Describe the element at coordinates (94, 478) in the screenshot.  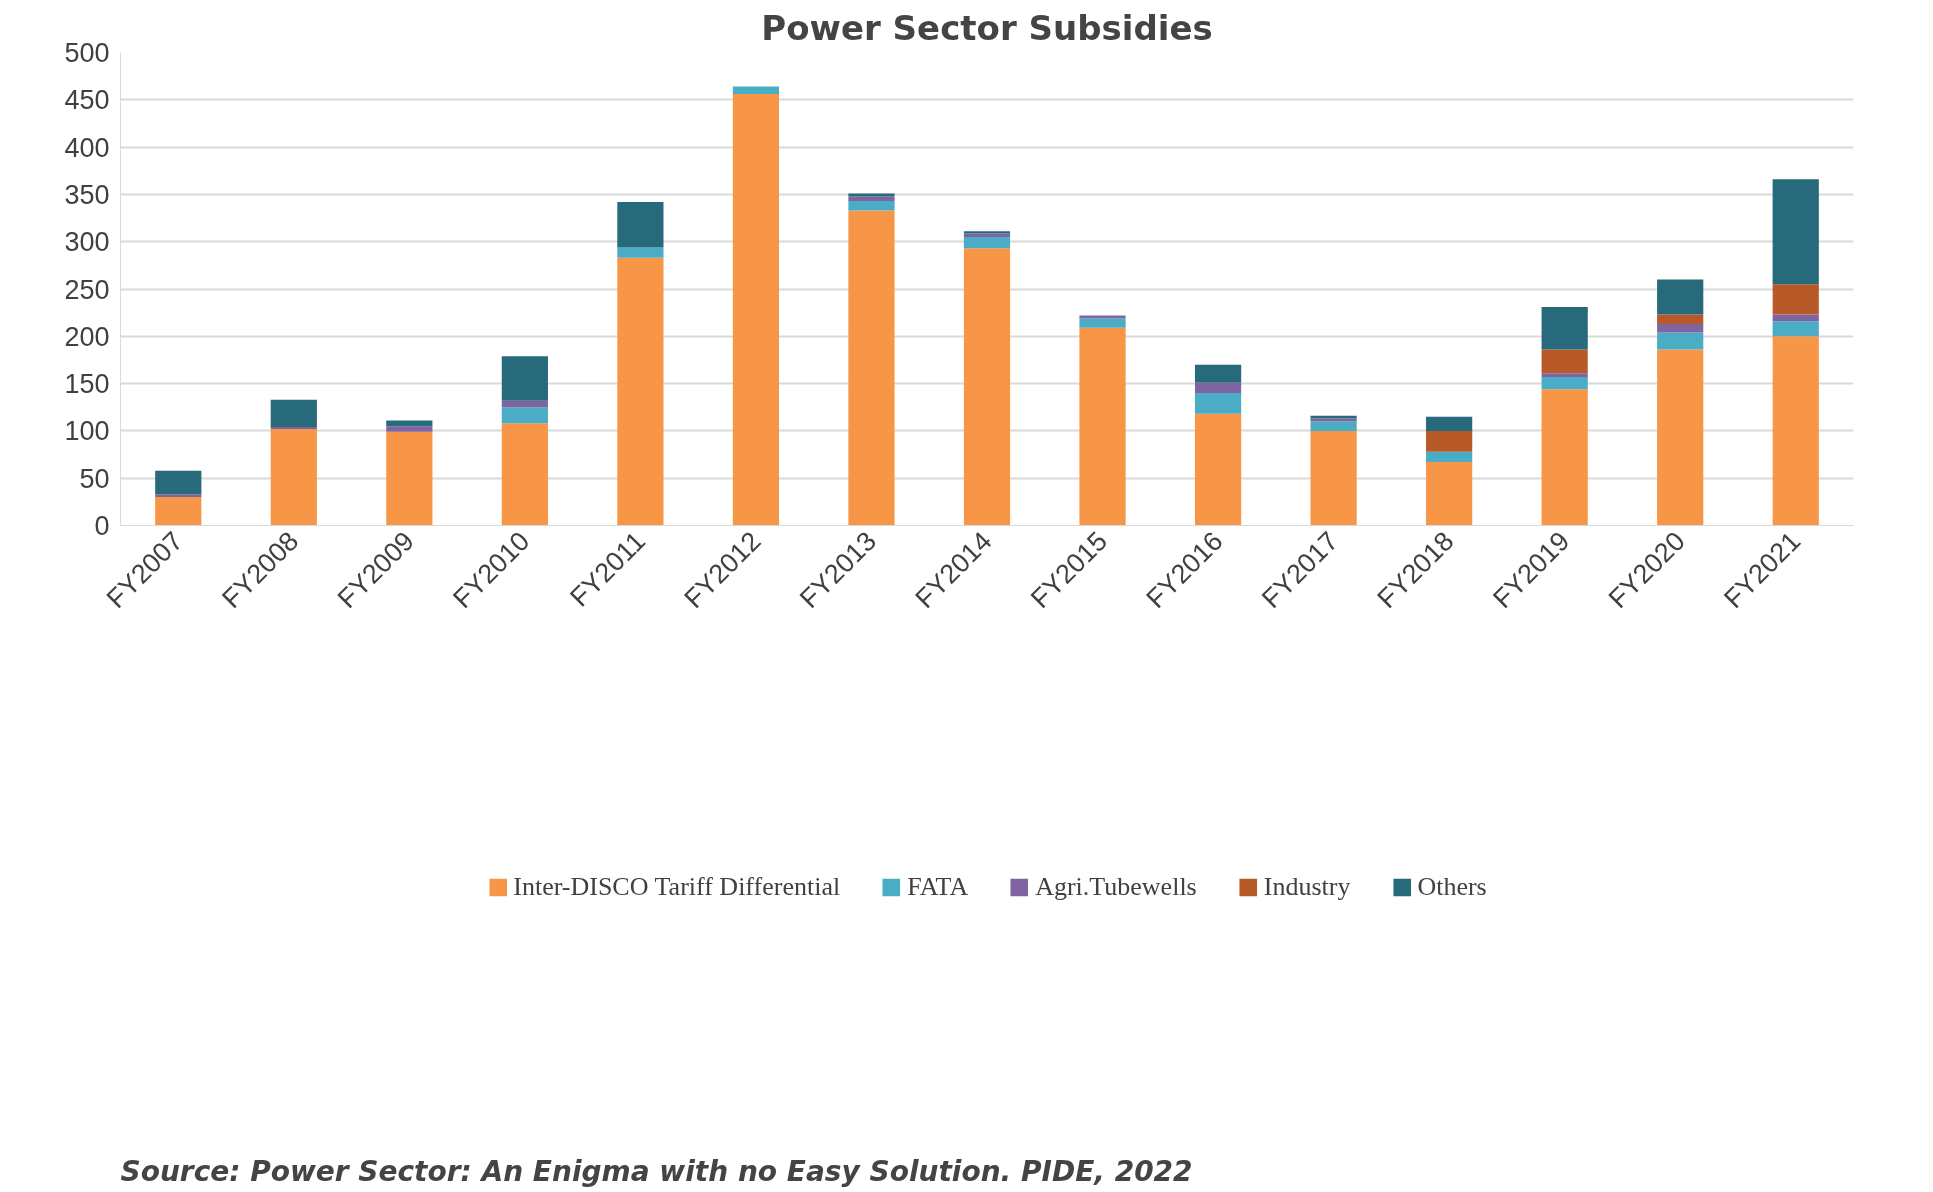
I see `y-tick-label: 50` at that location.